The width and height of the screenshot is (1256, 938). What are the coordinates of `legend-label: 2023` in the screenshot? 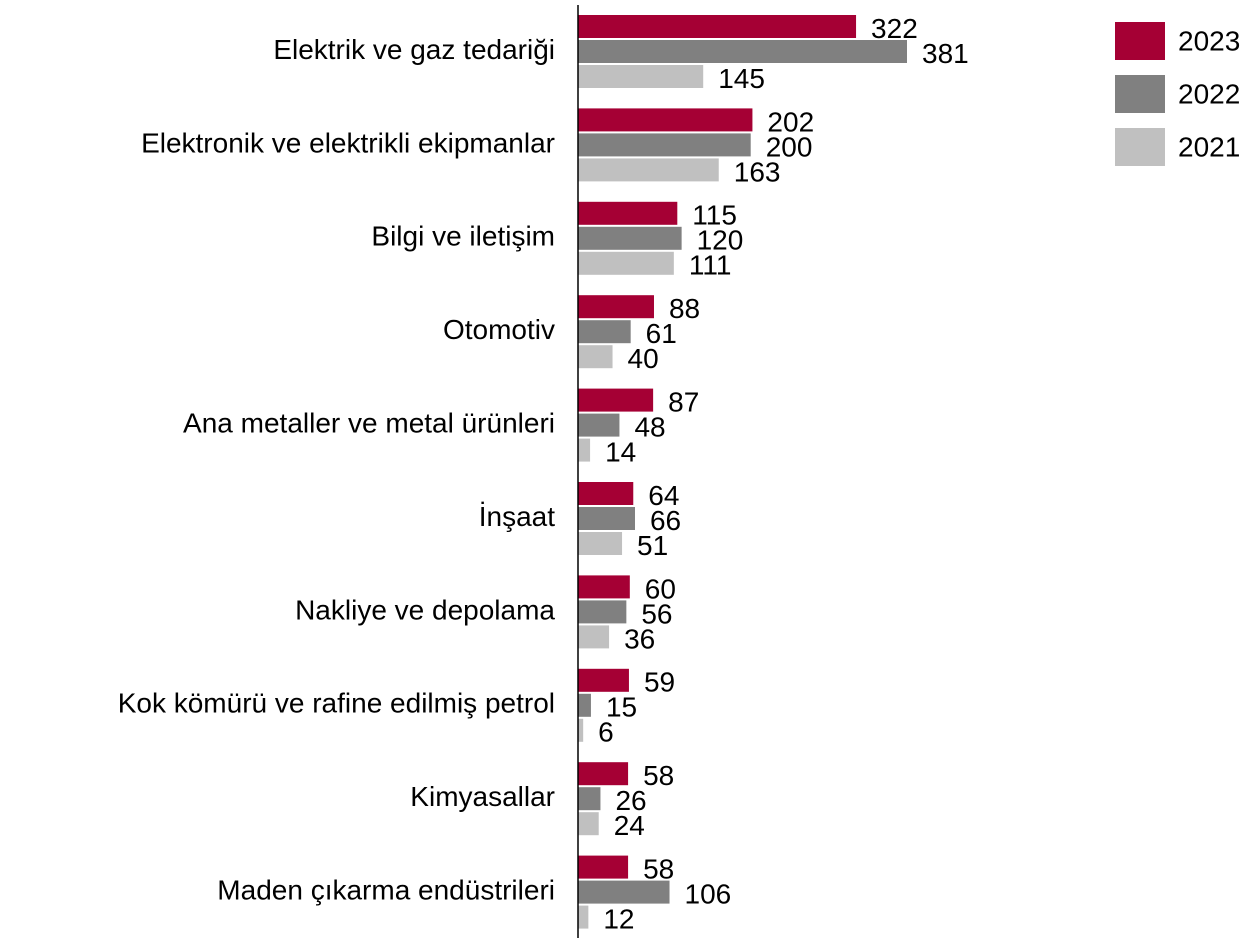 It's located at (1209, 40).